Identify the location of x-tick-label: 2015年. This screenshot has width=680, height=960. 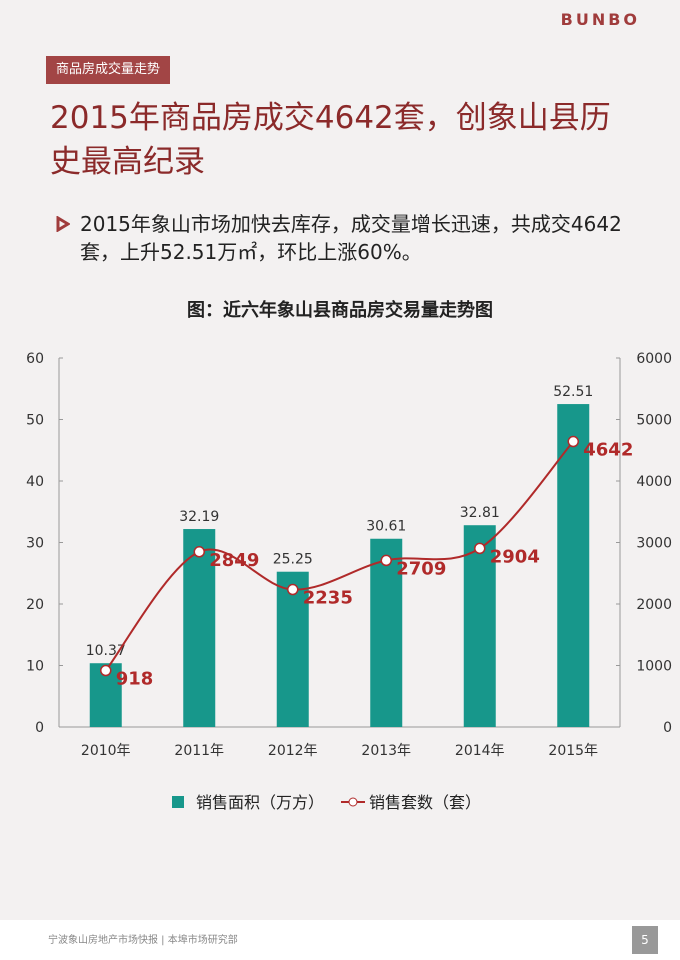
(573, 751).